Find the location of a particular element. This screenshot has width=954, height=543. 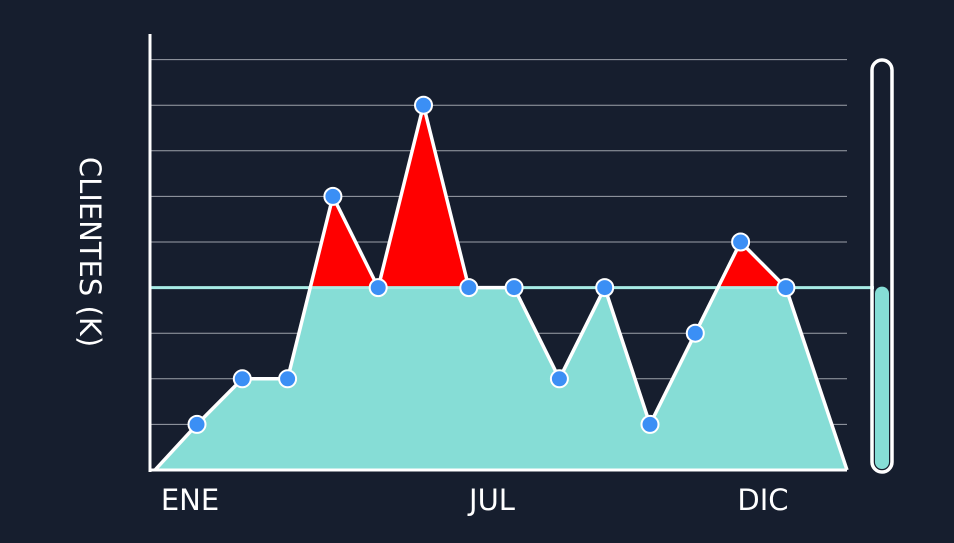

gauge-outline is located at coordinates (882, 266).